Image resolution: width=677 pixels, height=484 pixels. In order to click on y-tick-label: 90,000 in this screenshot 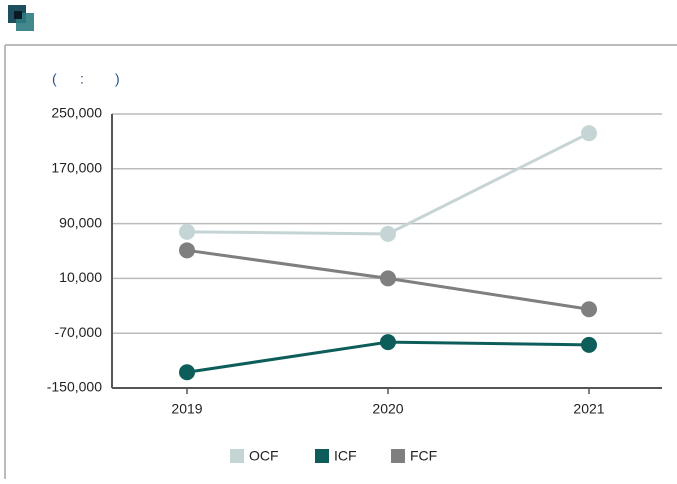, I will do `click(80, 222)`.